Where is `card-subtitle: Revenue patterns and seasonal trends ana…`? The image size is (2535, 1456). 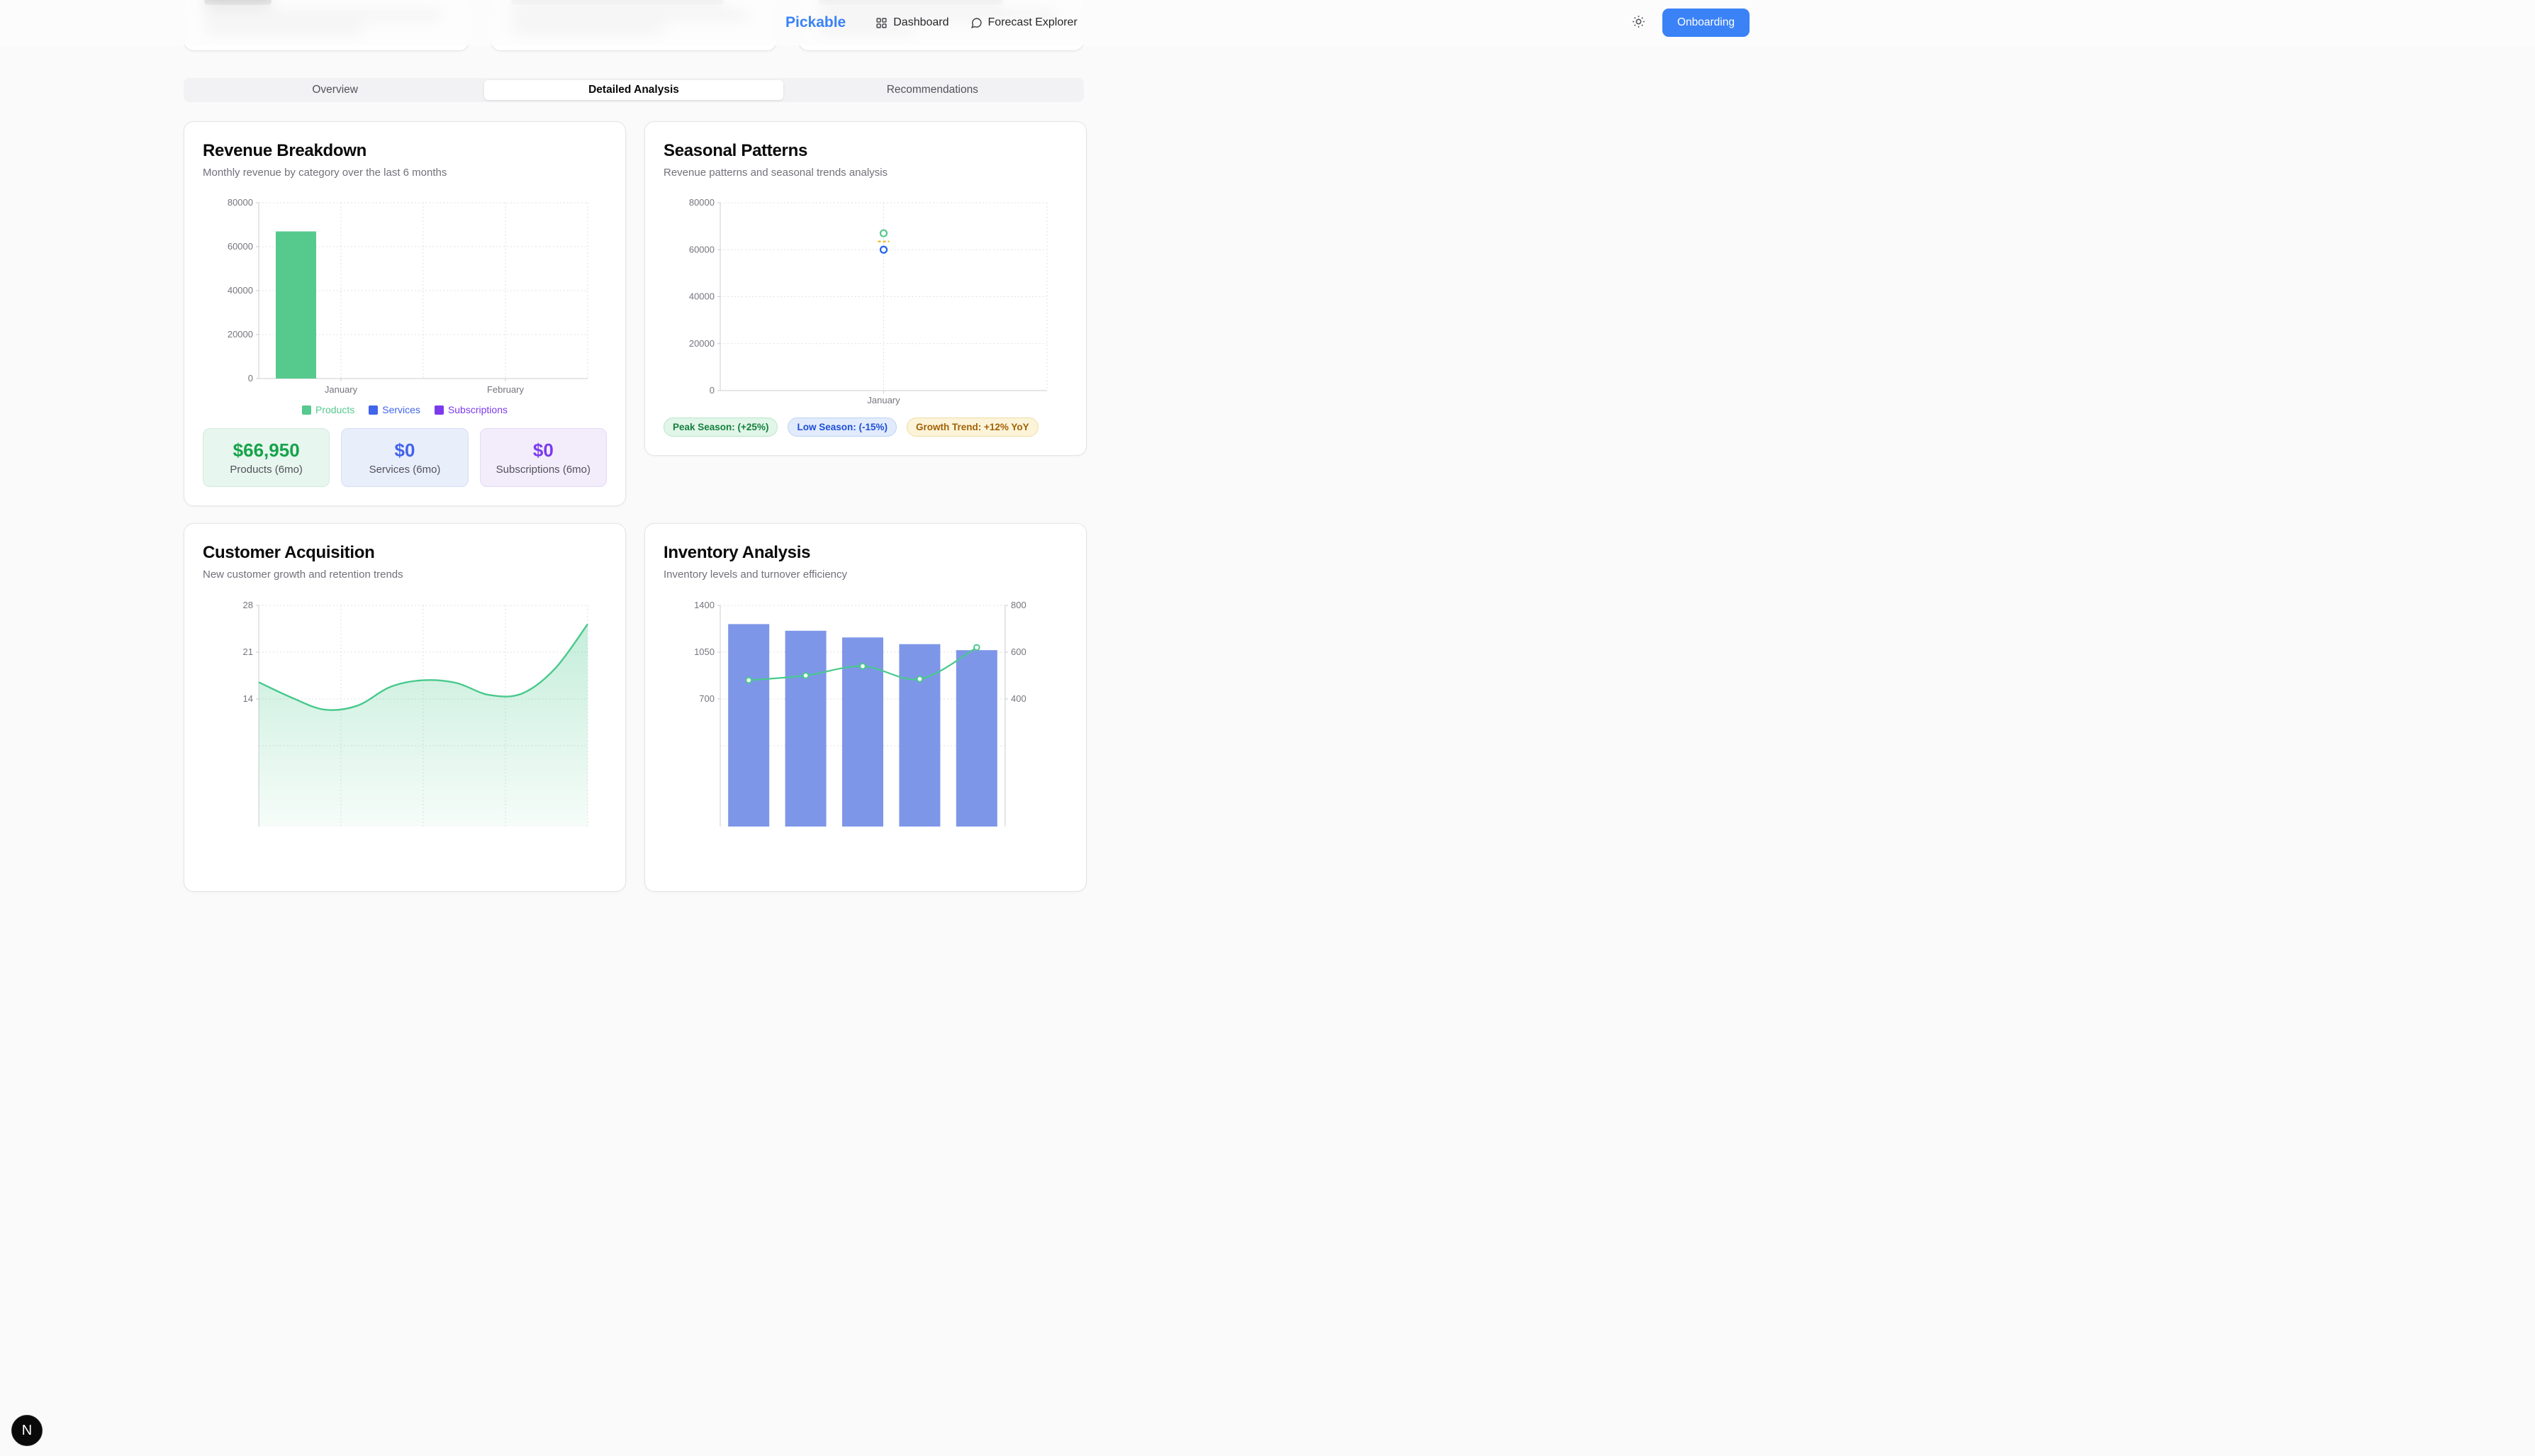
card-subtitle: Revenue patterns and seasonal trends ana… is located at coordinates (776, 173).